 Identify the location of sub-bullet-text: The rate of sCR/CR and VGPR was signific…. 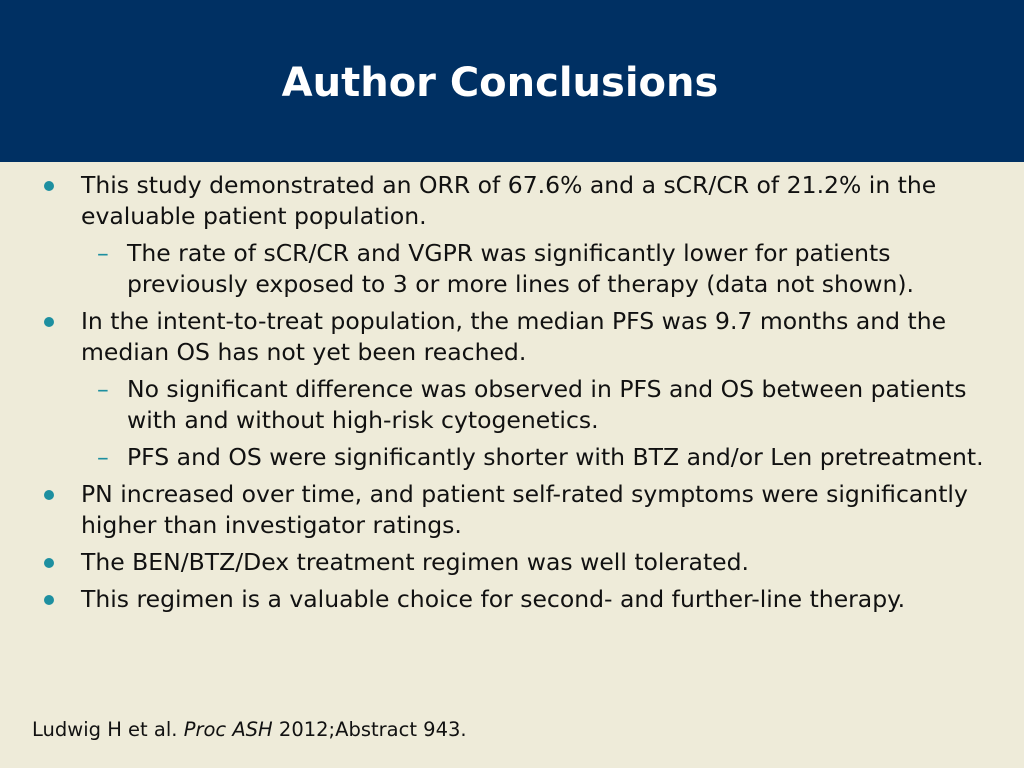
(521, 268).